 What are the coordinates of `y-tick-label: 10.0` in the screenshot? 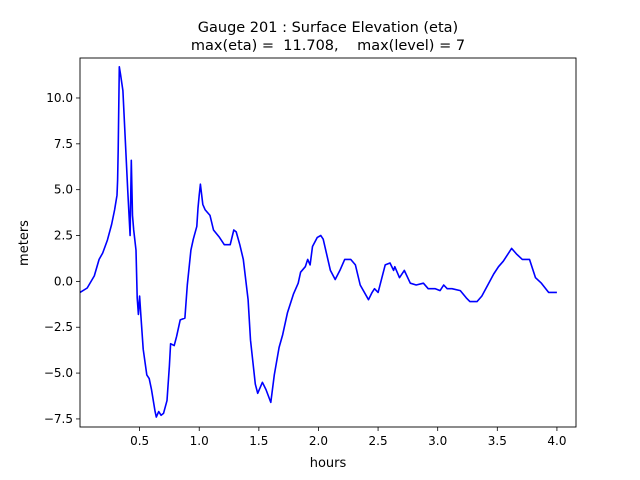 It's located at (59, 98).